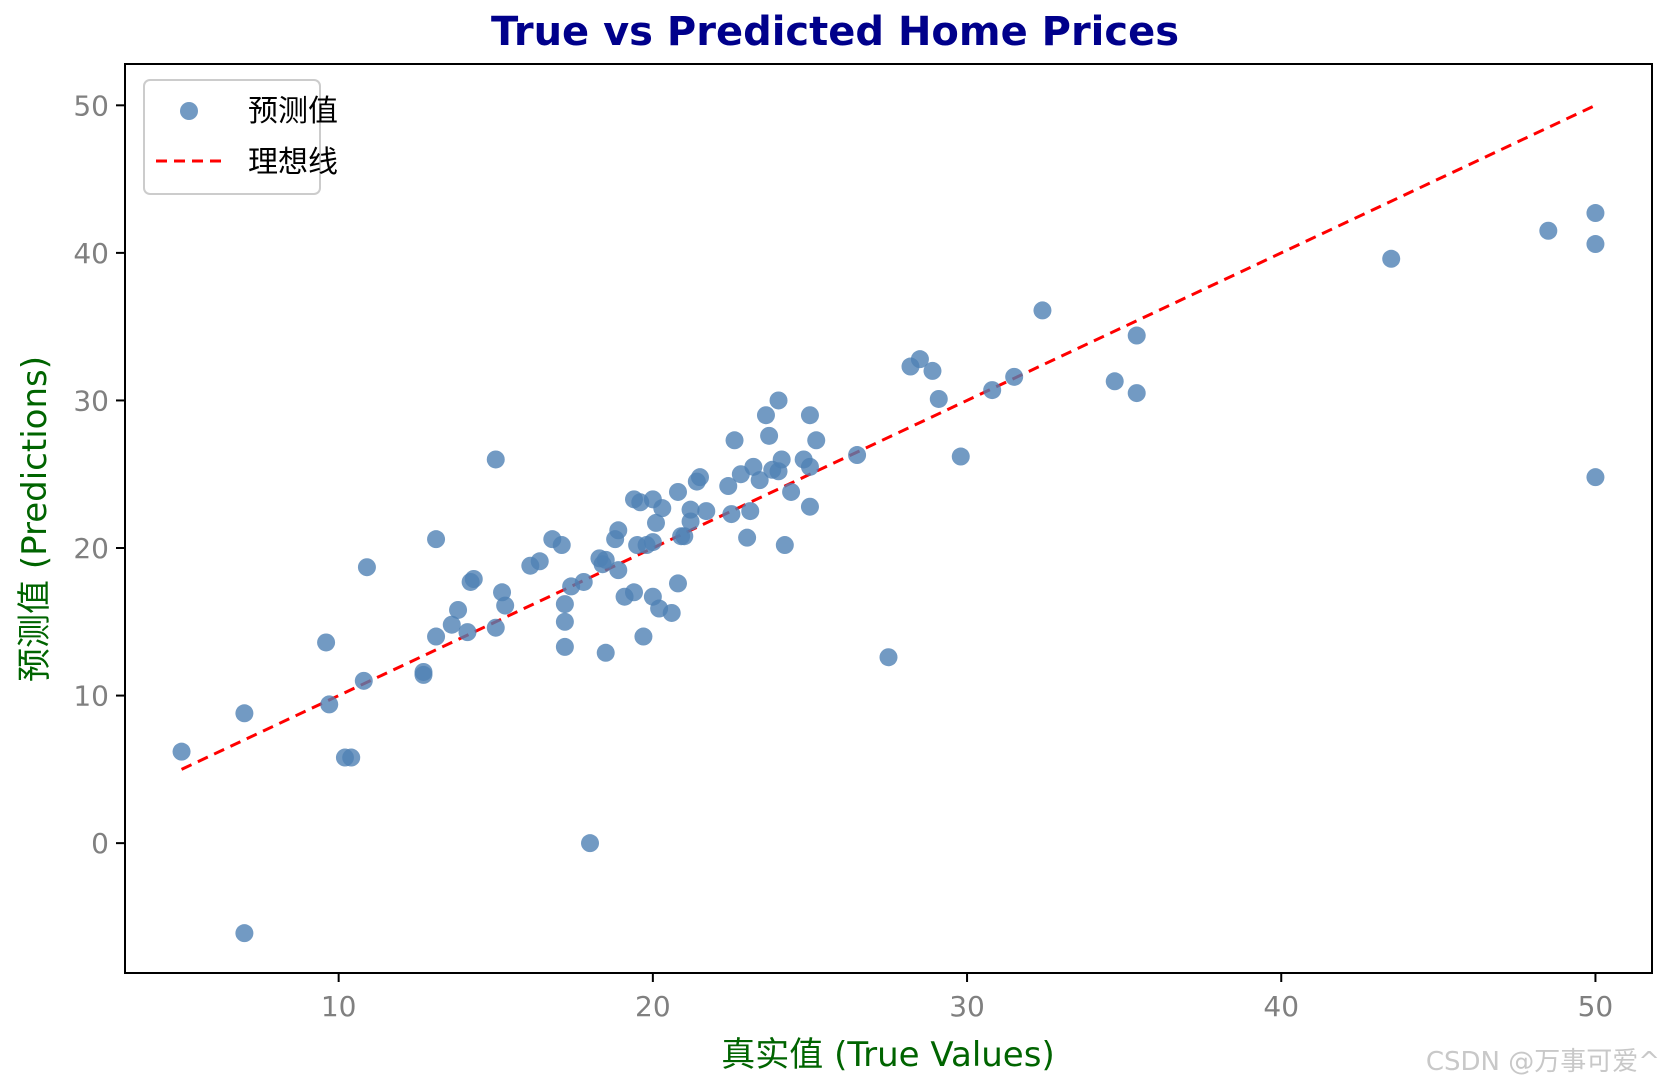 The height and width of the screenshot is (1090, 1664). I want to click on x-tick-label: 50, so click(1596, 1006).